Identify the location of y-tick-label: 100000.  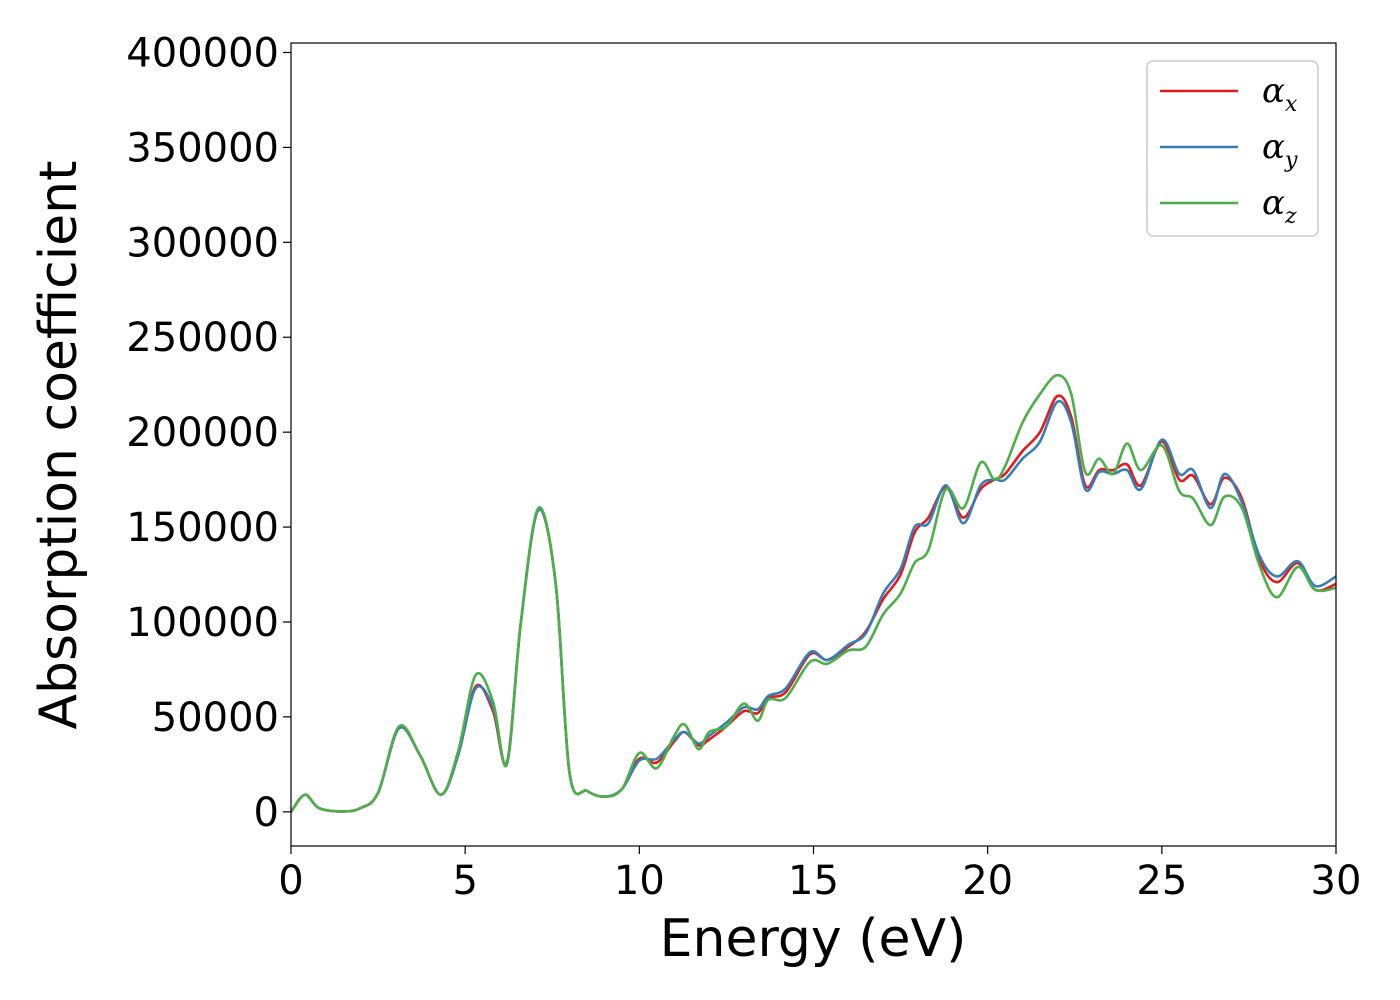
(202, 623).